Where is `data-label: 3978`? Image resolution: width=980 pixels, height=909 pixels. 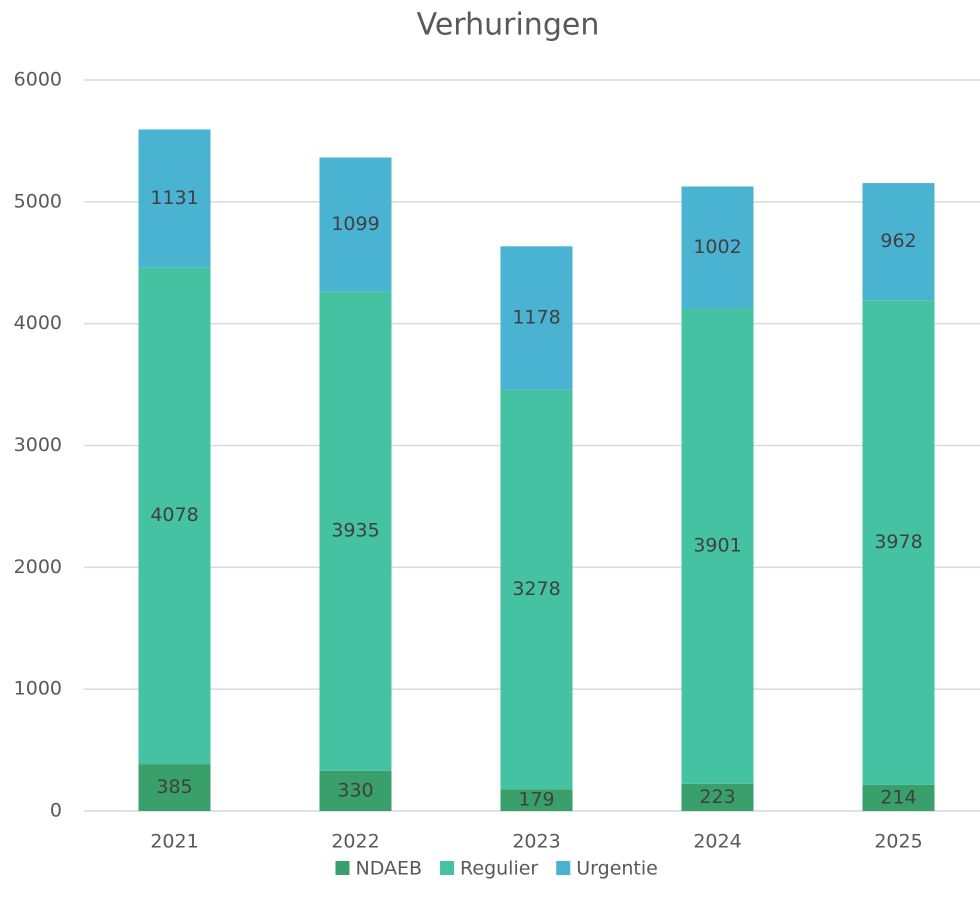
data-label: 3978 is located at coordinates (898, 542).